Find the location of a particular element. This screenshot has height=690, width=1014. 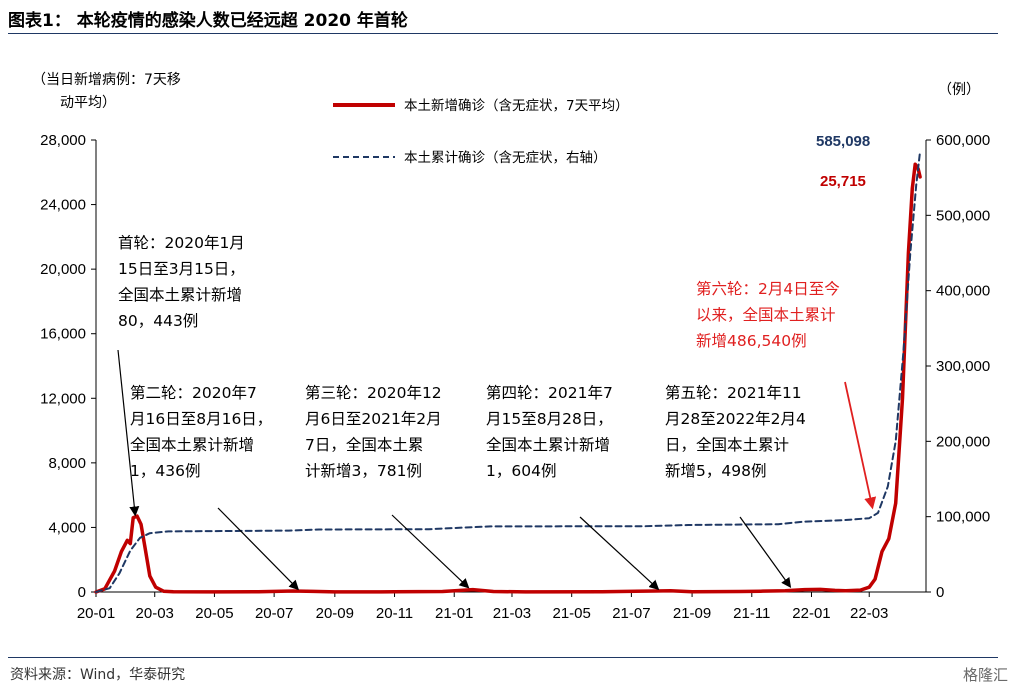

annotation-wave2-arrow is located at coordinates (258, 549).